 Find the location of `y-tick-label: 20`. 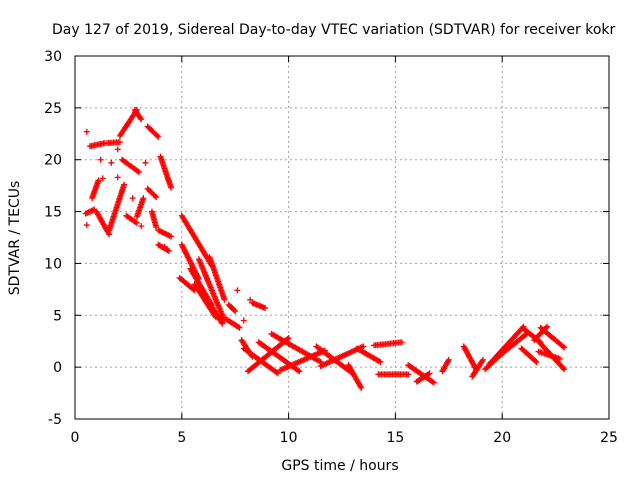

y-tick-label: 20 is located at coordinates (53, 161).